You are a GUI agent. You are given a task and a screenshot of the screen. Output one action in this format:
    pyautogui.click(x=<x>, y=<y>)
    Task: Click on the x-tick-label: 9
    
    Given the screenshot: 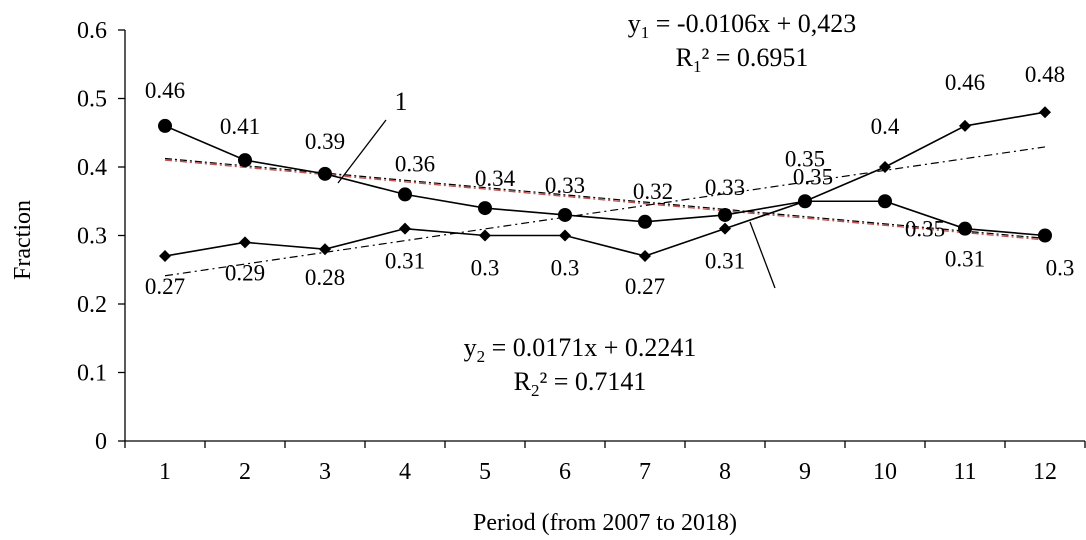 What is the action you would take?
    pyautogui.click(x=805, y=472)
    